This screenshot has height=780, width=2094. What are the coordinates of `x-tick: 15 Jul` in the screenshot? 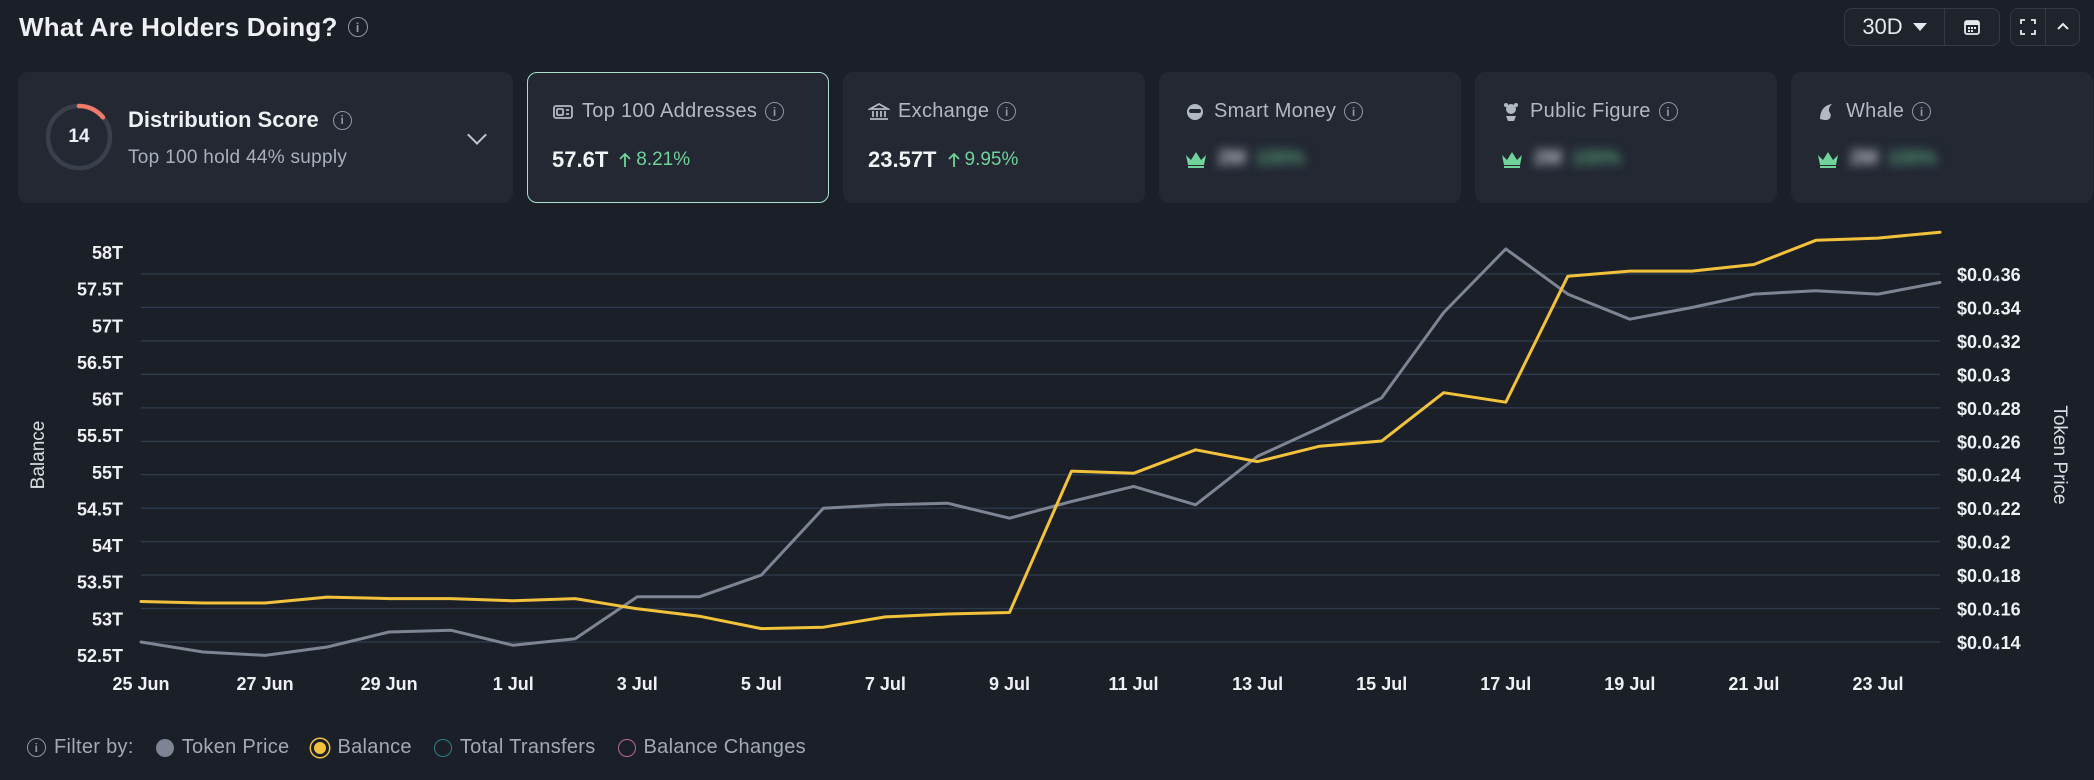 It's located at (1381, 684).